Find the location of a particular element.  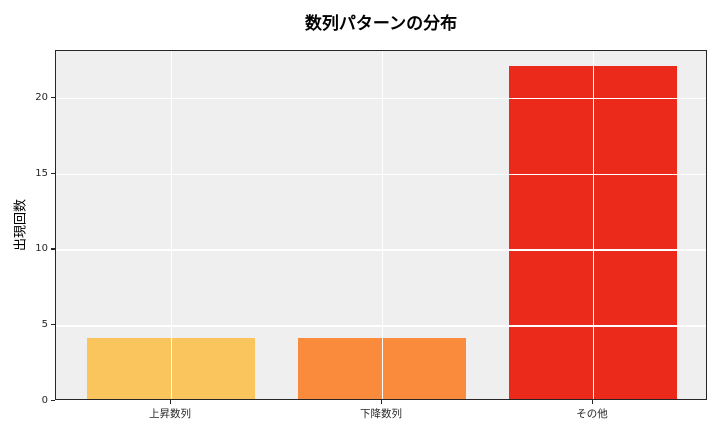

y-tick-label-20: 20 is located at coordinates (41, 97).